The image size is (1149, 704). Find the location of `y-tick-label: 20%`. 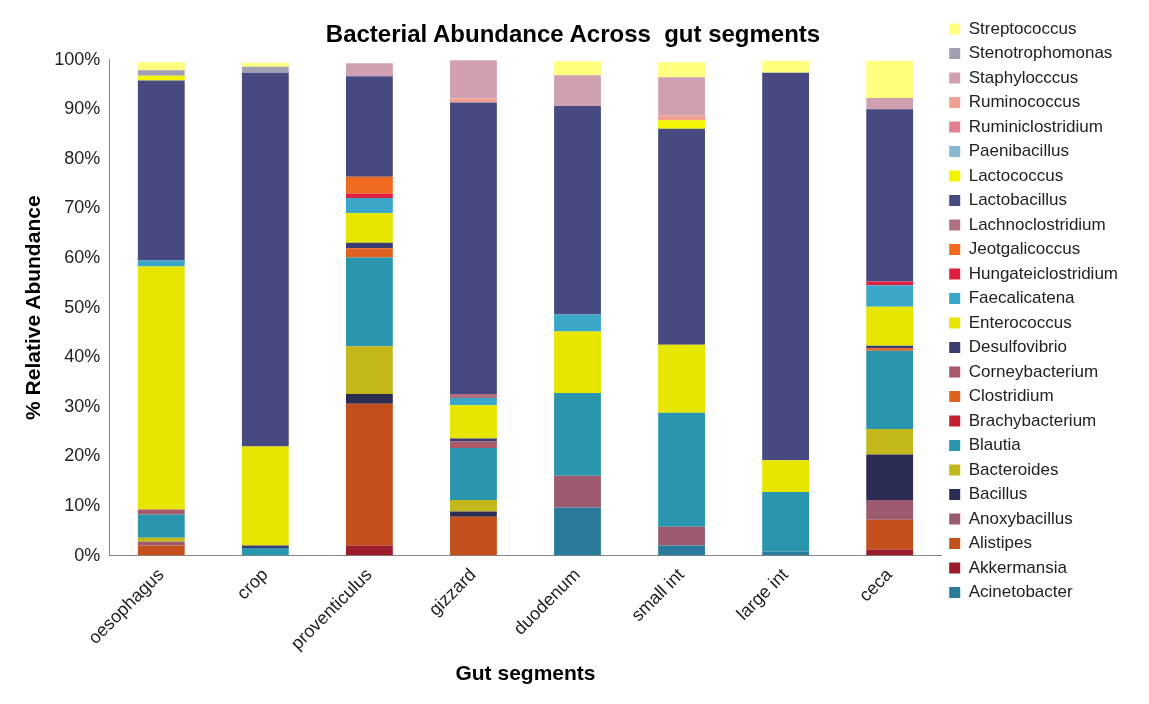

y-tick-label: 20% is located at coordinates (82, 455).